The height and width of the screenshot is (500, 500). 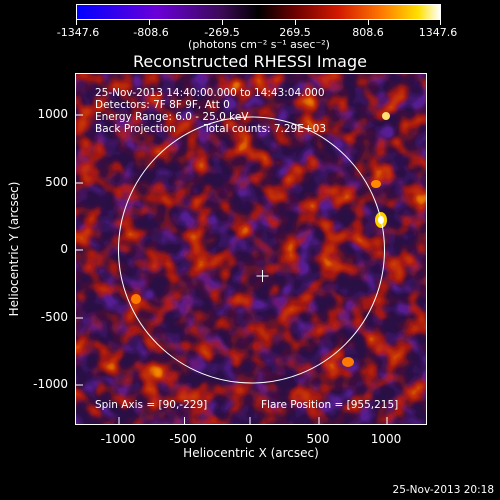 I want to click on info-flare-position: Flare Position = [955,215], so click(x=330, y=405).